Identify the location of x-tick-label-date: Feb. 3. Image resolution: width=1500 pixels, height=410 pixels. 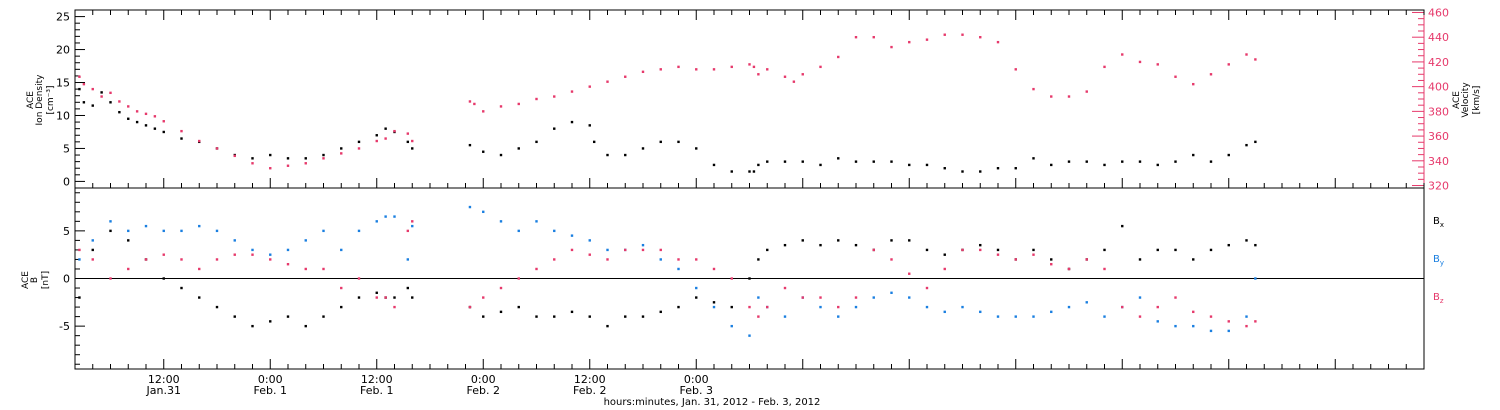
(696, 390).